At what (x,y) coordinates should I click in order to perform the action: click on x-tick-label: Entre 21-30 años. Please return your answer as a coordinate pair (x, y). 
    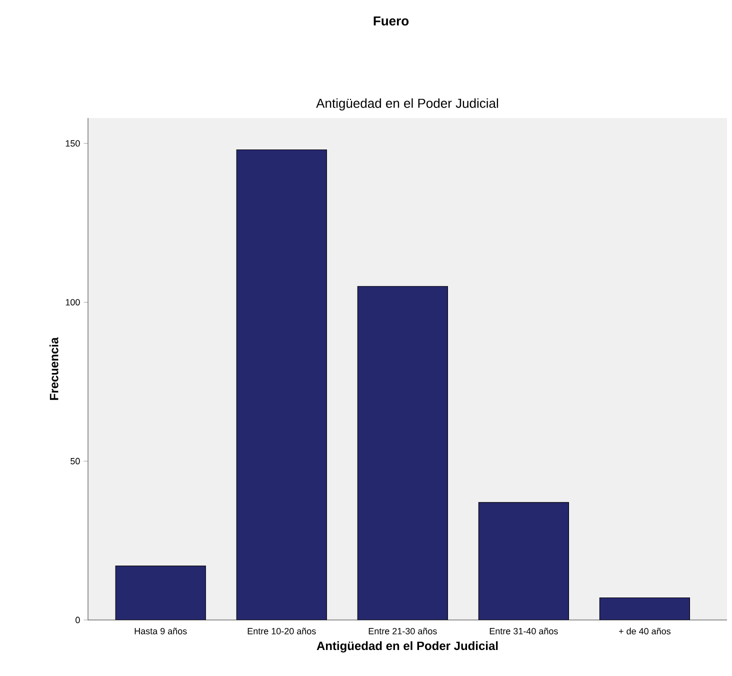
    Looking at the image, I should click on (402, 631).